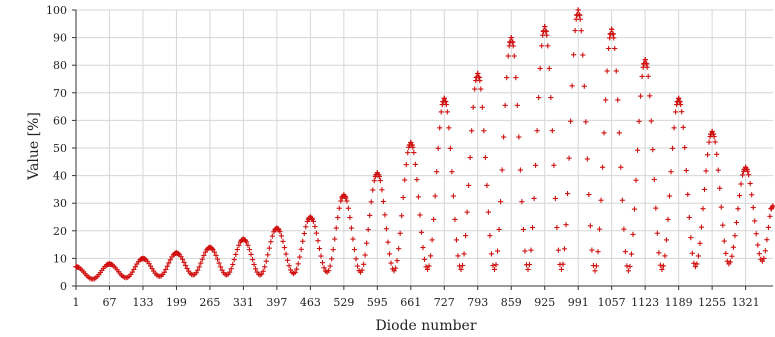  What do you see at coordinates (477, 302) in the screenshot?
I see `x-tick-label: 793` at bounding box center [477, 302].